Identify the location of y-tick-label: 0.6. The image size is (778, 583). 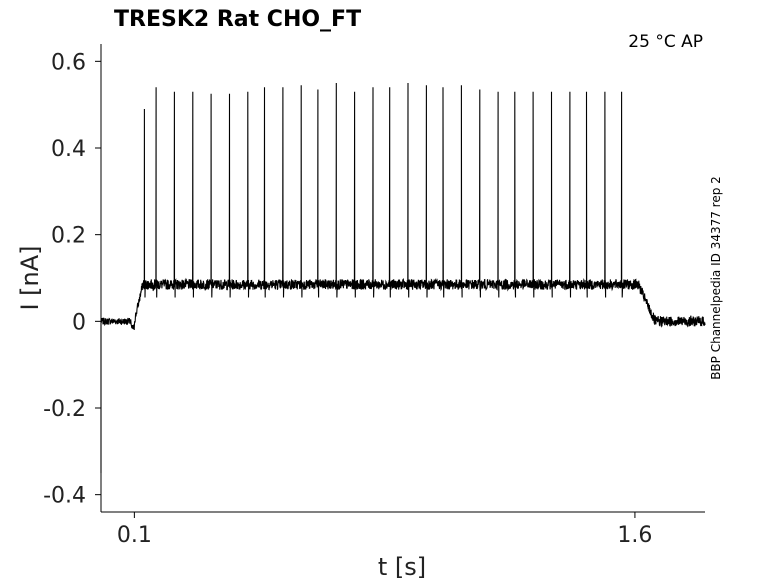
(68, 62).